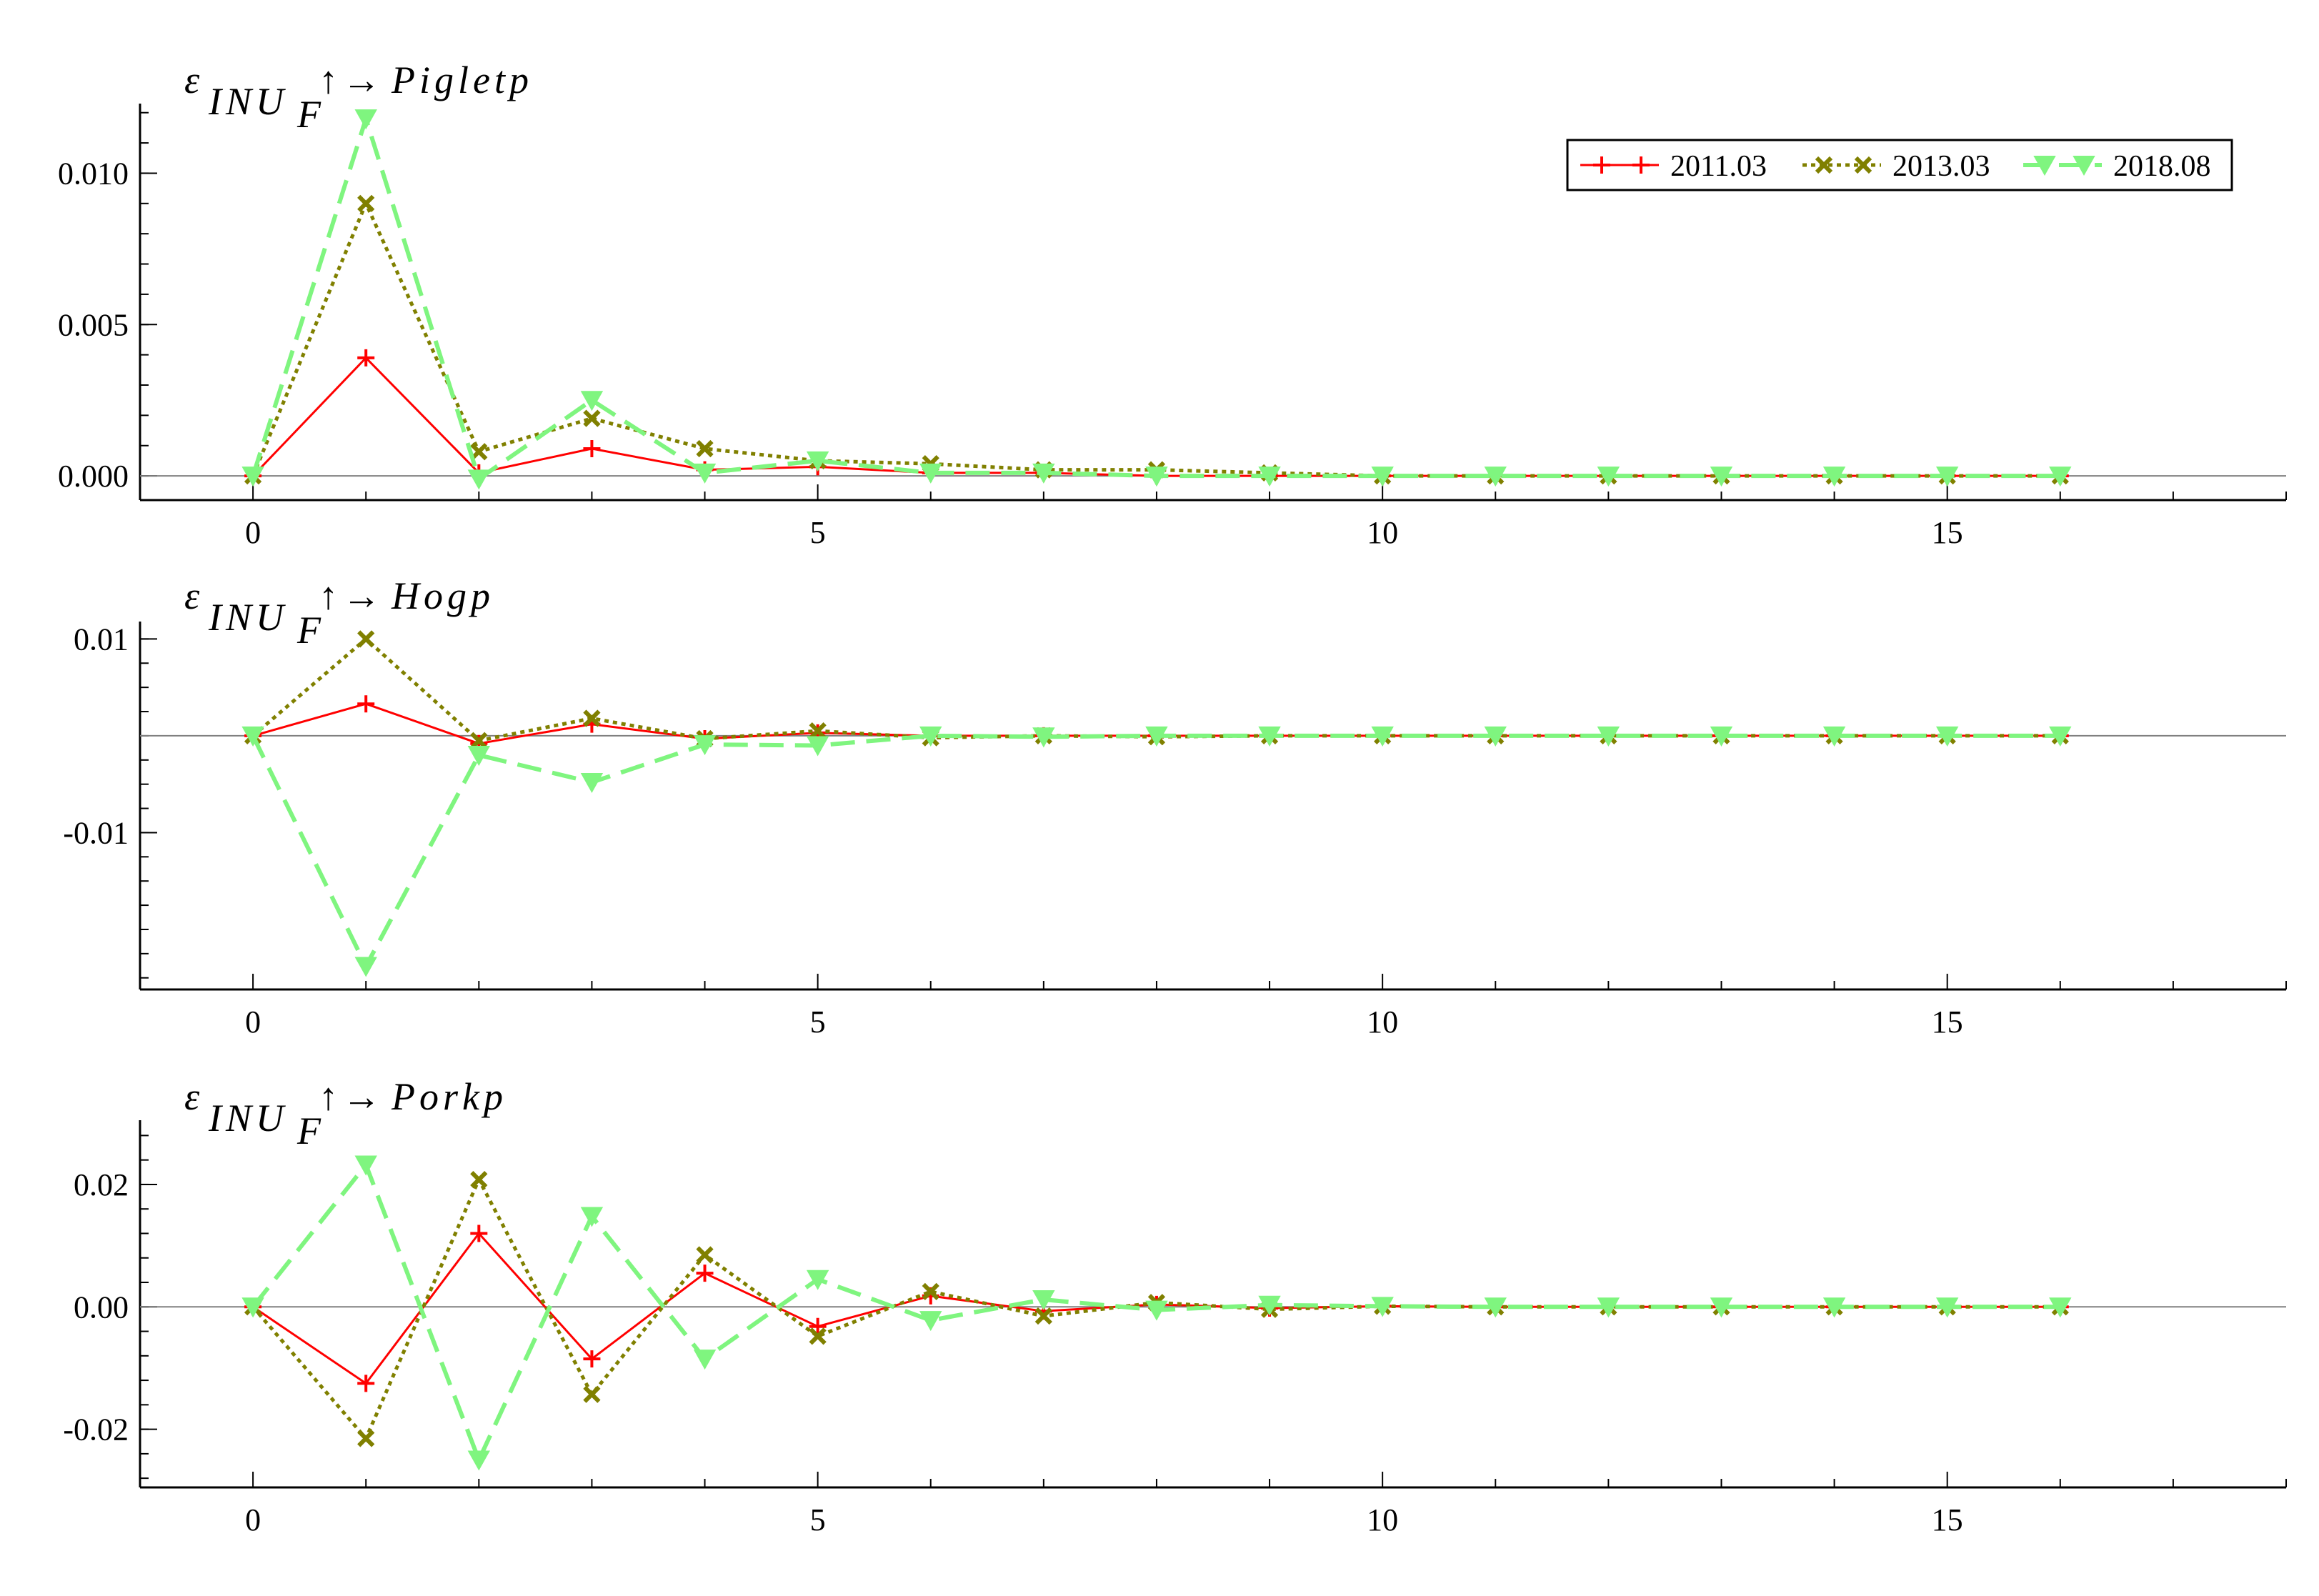 The height and width of the screenshot is (1596, 2319). What do you see at coordinates (1156, 417) in the screenshot?
I see `series-2011.03` at bounding box center [1156, 417].